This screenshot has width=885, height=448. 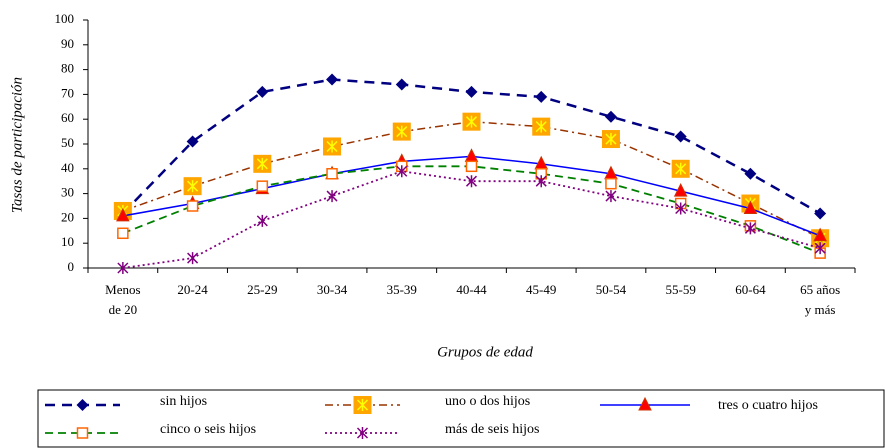 I want to click on legend-label: uno o dos hijos, so click(x=488, y=401).